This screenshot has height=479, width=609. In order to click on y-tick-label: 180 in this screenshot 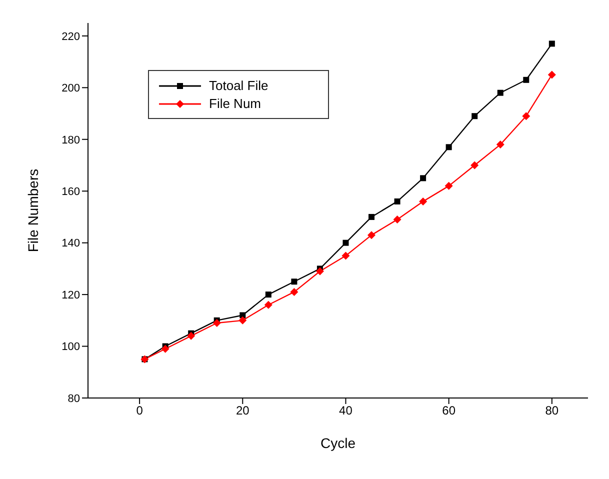, I will do `click(71, 140)`.